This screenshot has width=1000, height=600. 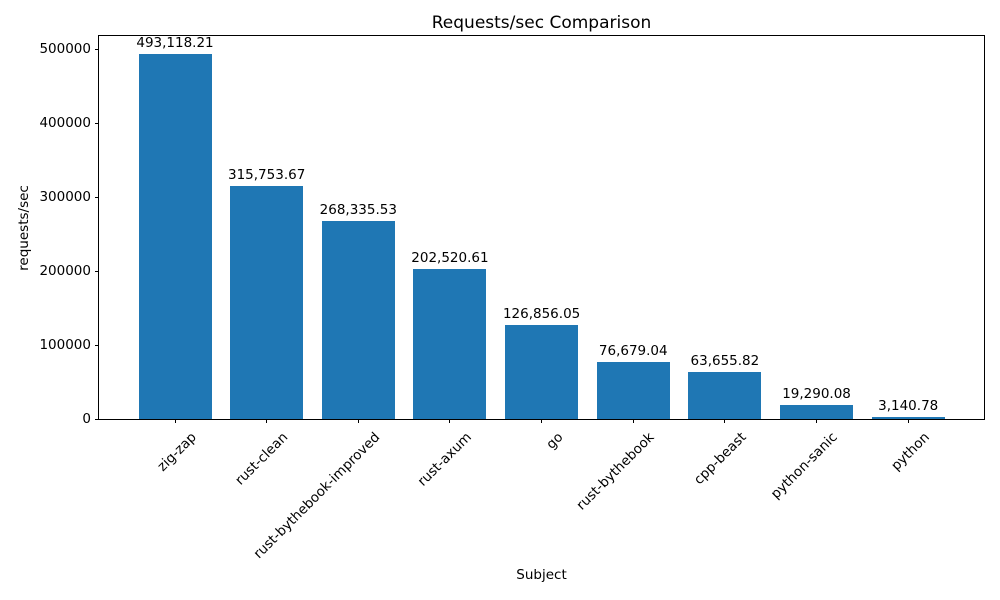 I want to click on x-tick-label: rust-axum, so click(x=444, y=459).